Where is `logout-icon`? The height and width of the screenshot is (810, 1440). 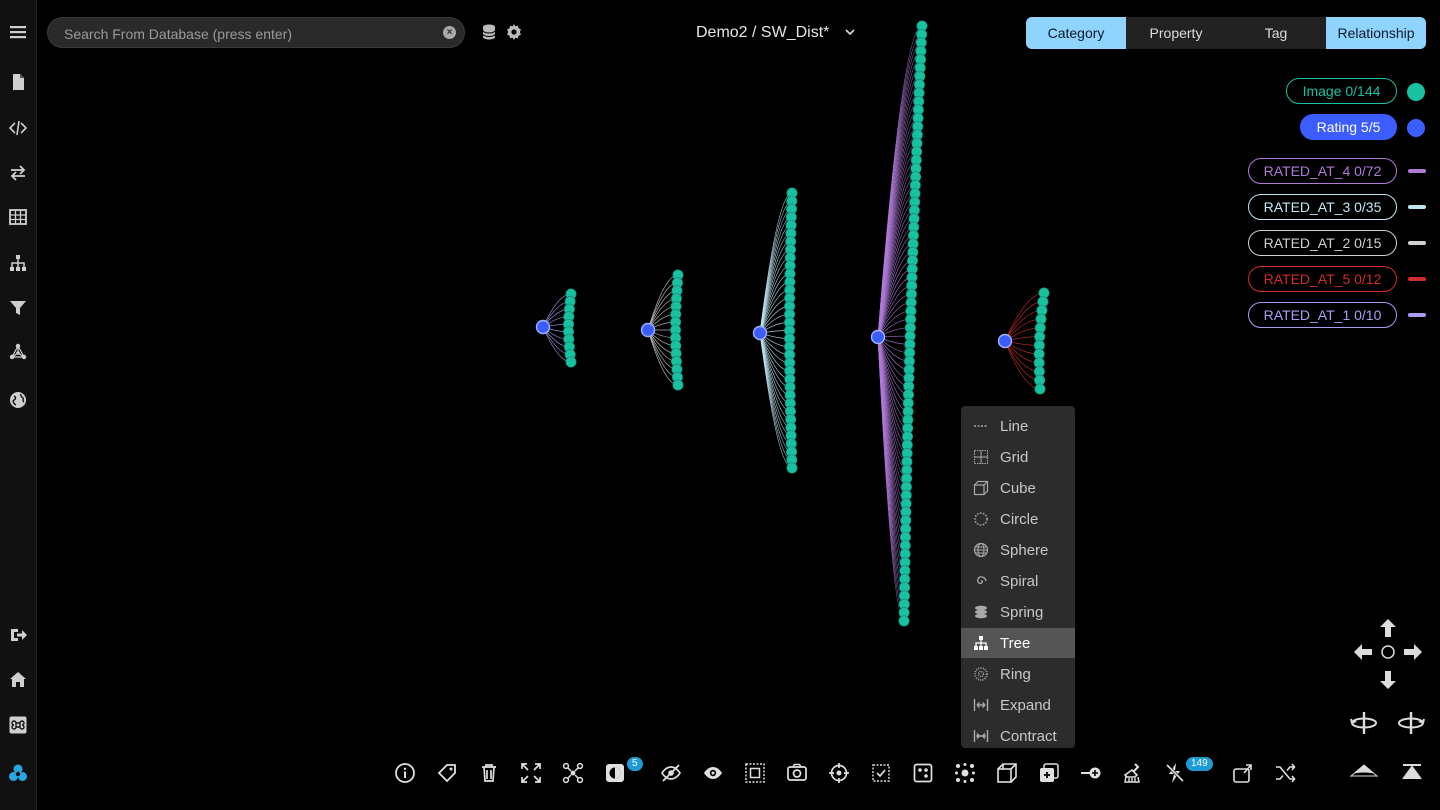
logout-icon is located at coordinates (18, 635).